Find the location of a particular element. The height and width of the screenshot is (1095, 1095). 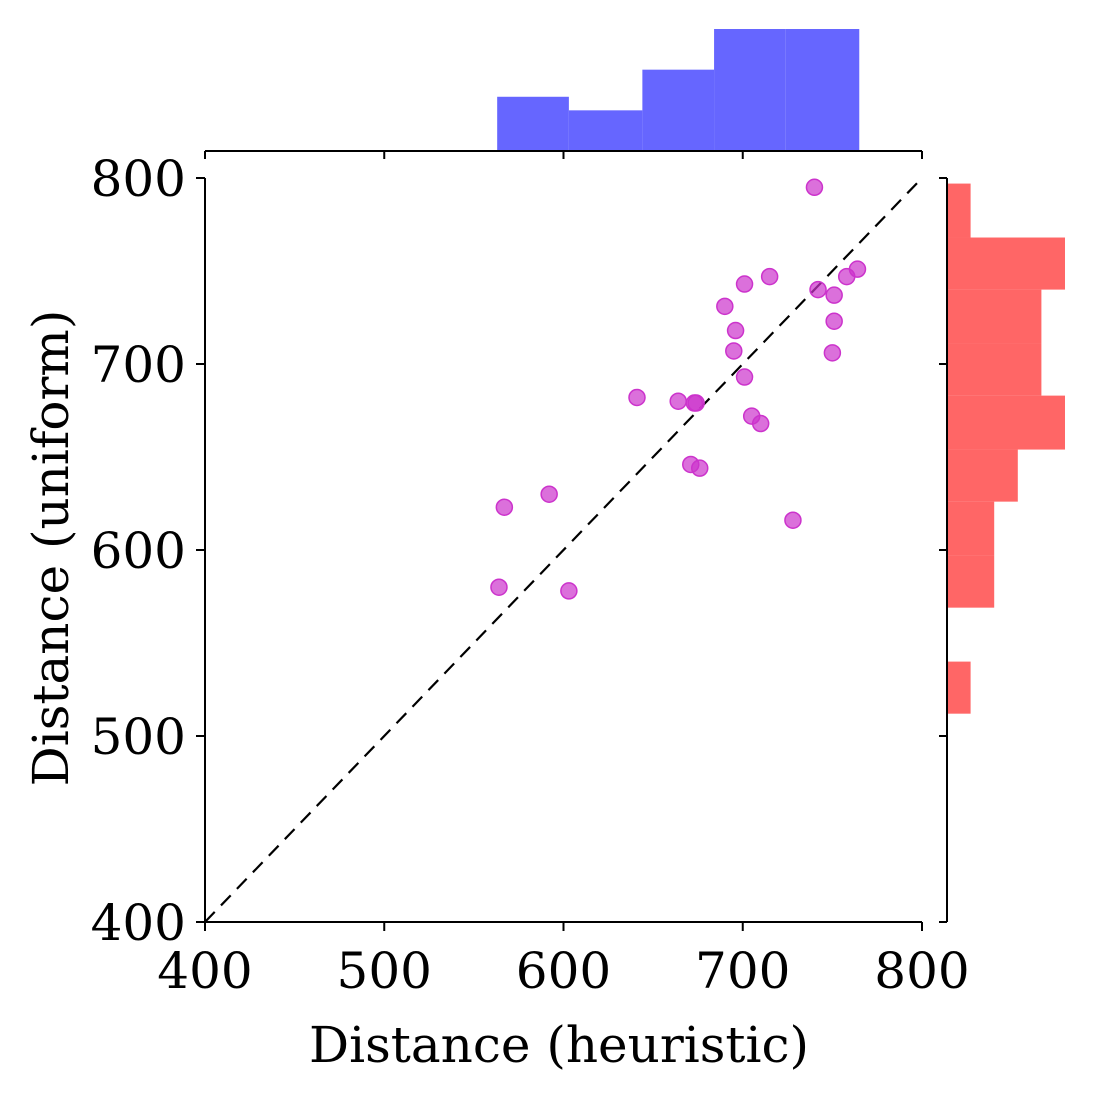

x-tick-label-800: 800 is located at coordinates (921, 971).